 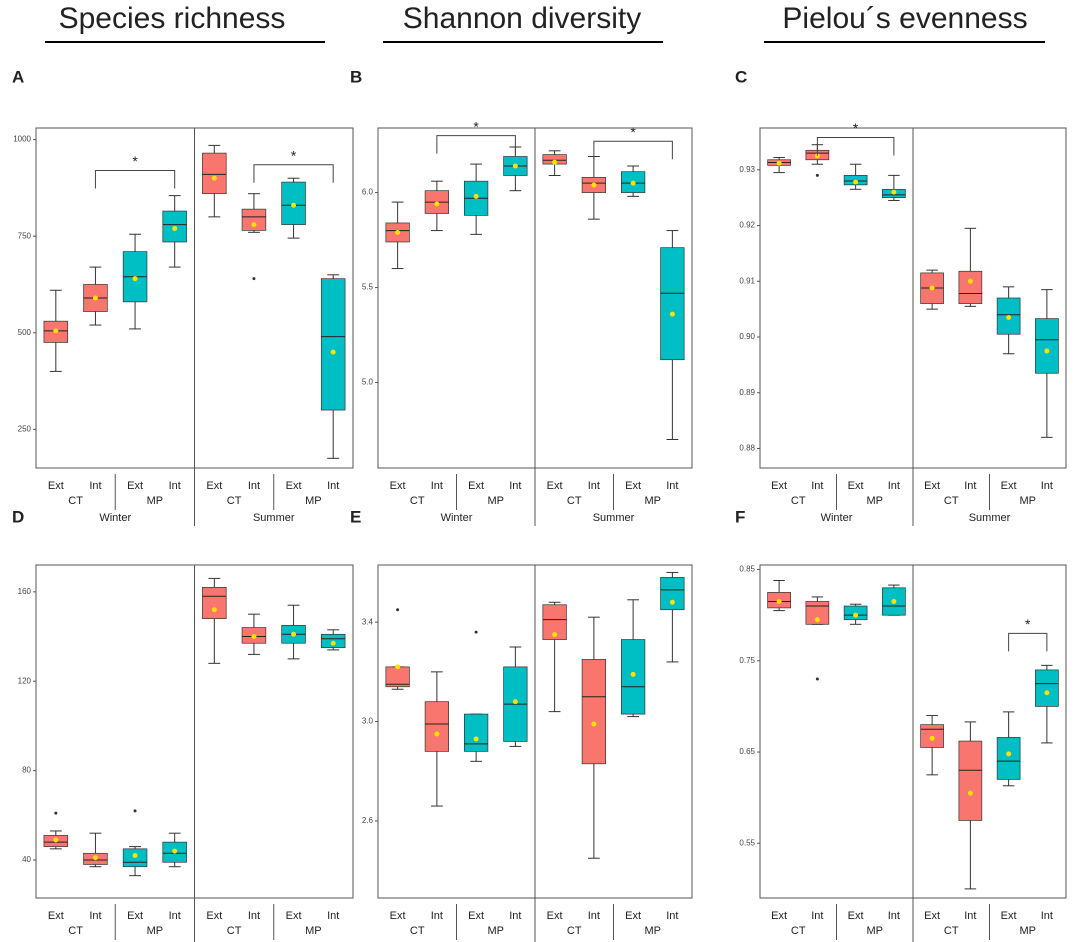 I want to click on y-tick-label: 6.0, so click(x=368, y=192).